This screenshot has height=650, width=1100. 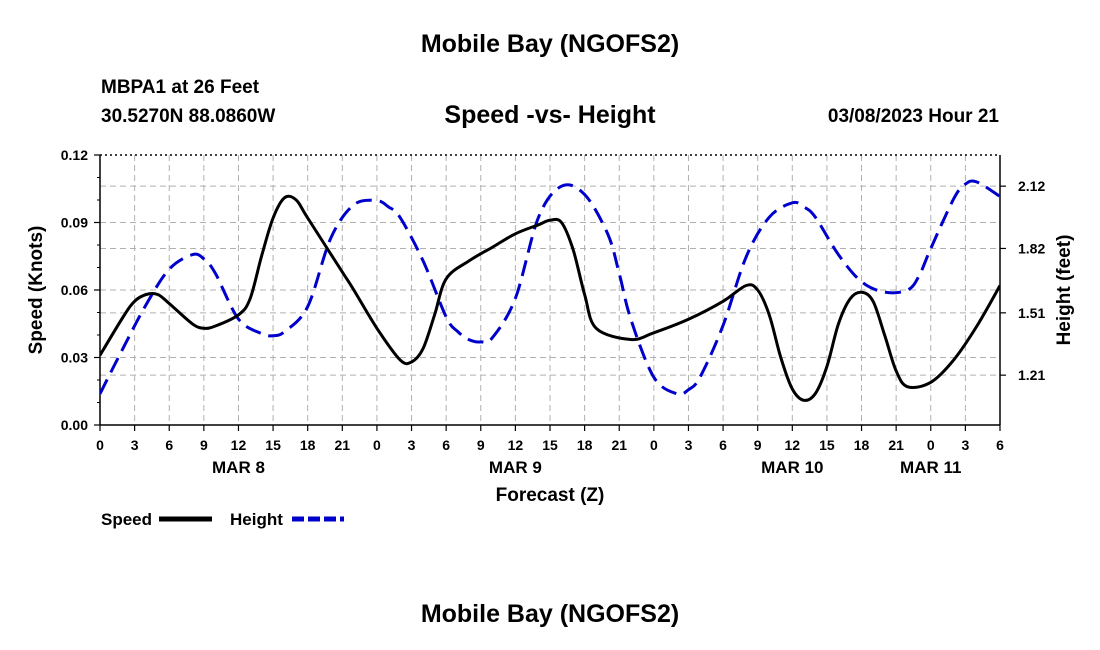 What do you see at coordinates (1031, 375) in the screenshot?
I see `y2-tick-label: 1.21` at bounding box center [1031, 375].